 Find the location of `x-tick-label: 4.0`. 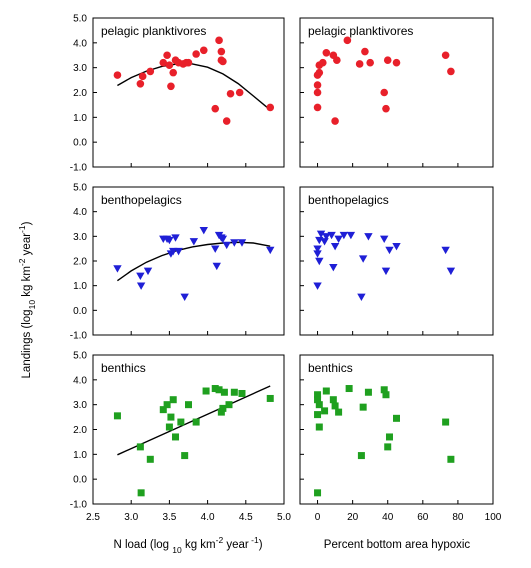

x-tick-label: 4.0 is located at coordinates (208, 517).